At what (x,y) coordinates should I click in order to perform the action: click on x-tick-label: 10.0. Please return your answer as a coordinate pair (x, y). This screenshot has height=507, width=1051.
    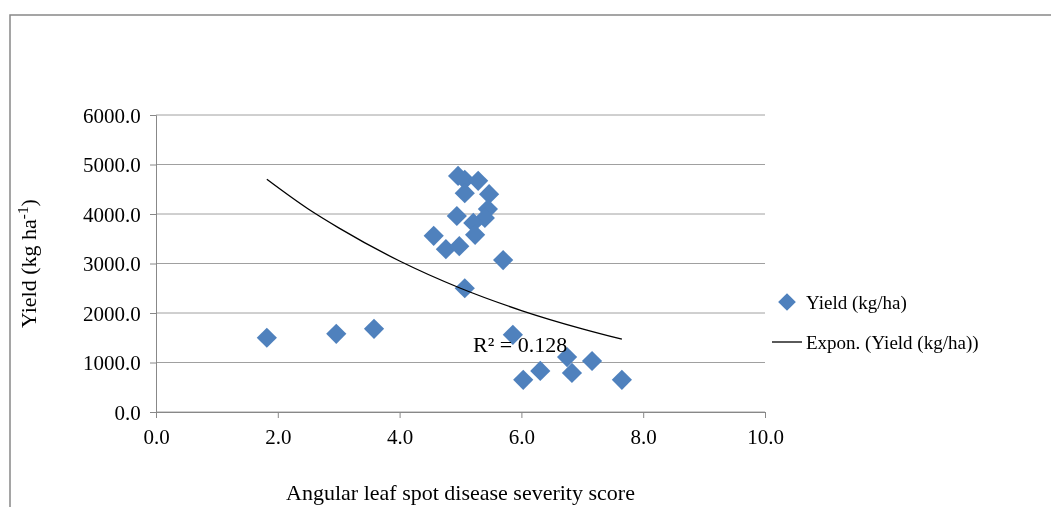
    Looking at the image, I should click on (765, 437).